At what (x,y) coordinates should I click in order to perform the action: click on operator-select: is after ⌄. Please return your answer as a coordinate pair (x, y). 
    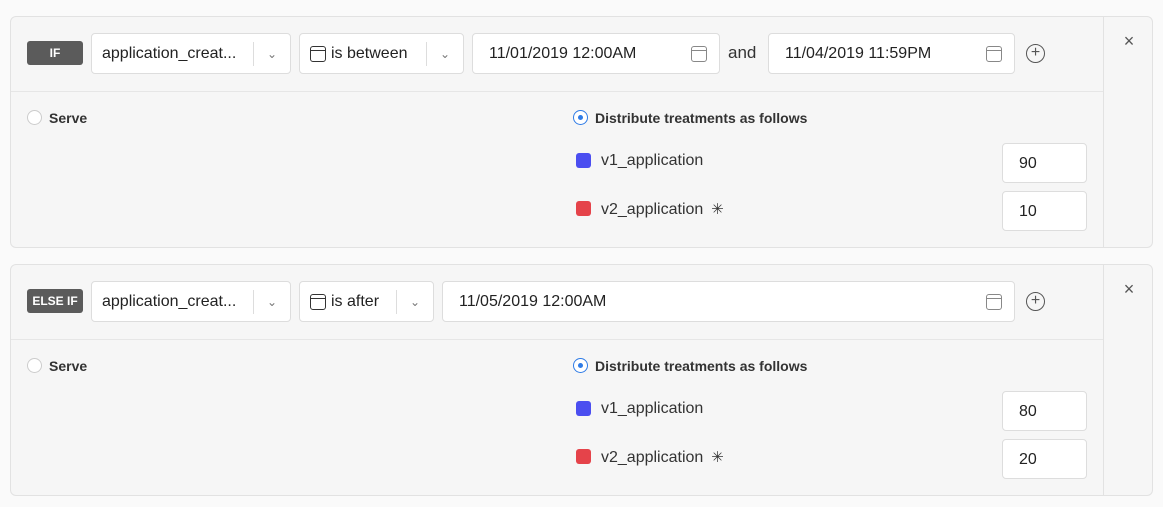
    Looking at the image, I should click on (366, 301).